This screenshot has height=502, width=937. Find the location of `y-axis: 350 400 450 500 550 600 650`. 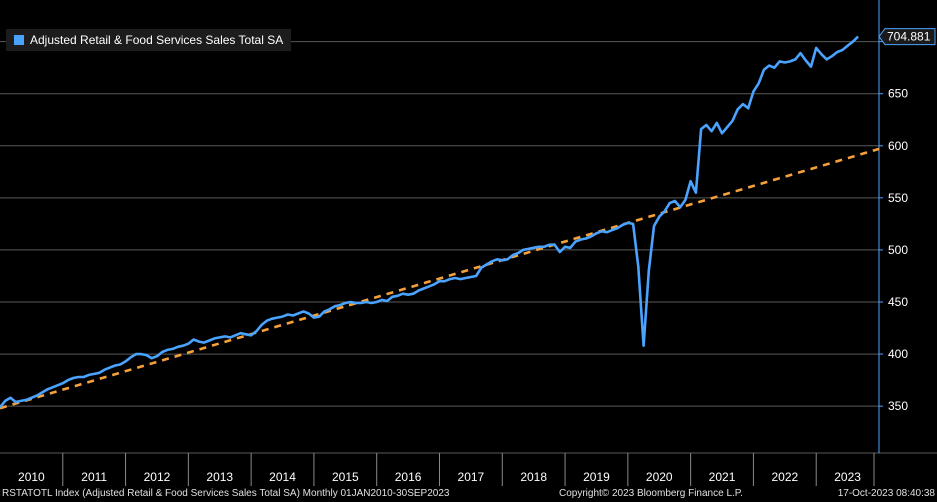

y-axis: 350 400 450 500 550 600 650 is located at coordinates (893, 226).